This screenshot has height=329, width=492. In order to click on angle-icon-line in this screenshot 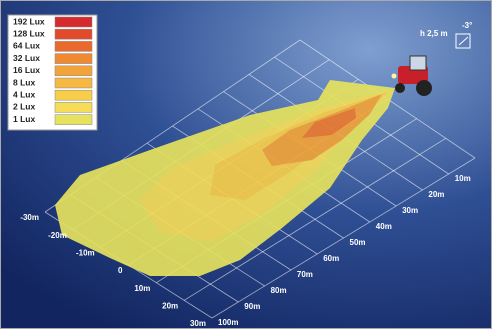, I will do `click(463, 41)`.